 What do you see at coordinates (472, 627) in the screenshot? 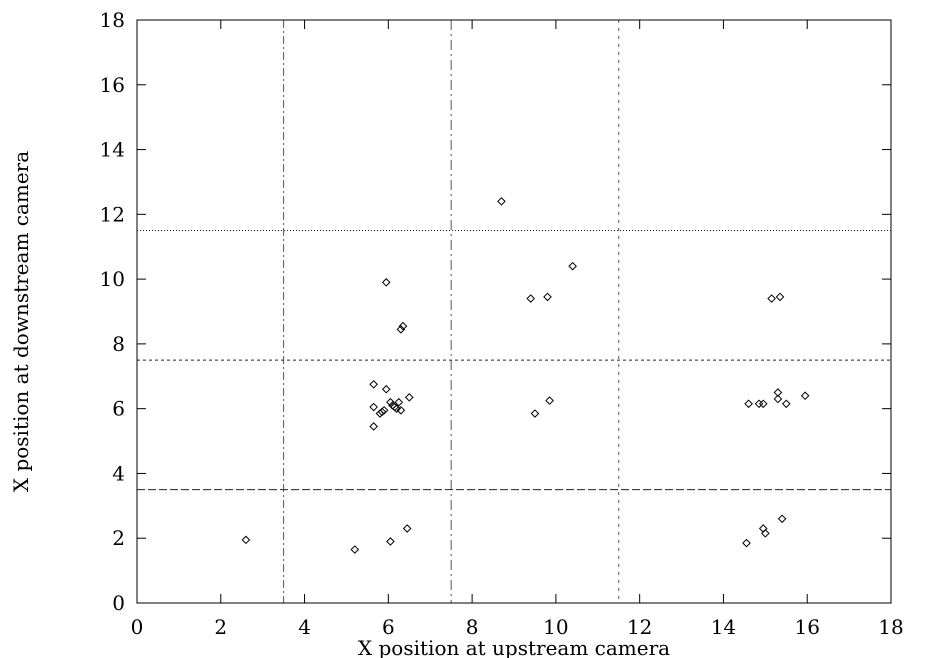
I see `x-tick-label: 8` at bounding box center [472, 627].